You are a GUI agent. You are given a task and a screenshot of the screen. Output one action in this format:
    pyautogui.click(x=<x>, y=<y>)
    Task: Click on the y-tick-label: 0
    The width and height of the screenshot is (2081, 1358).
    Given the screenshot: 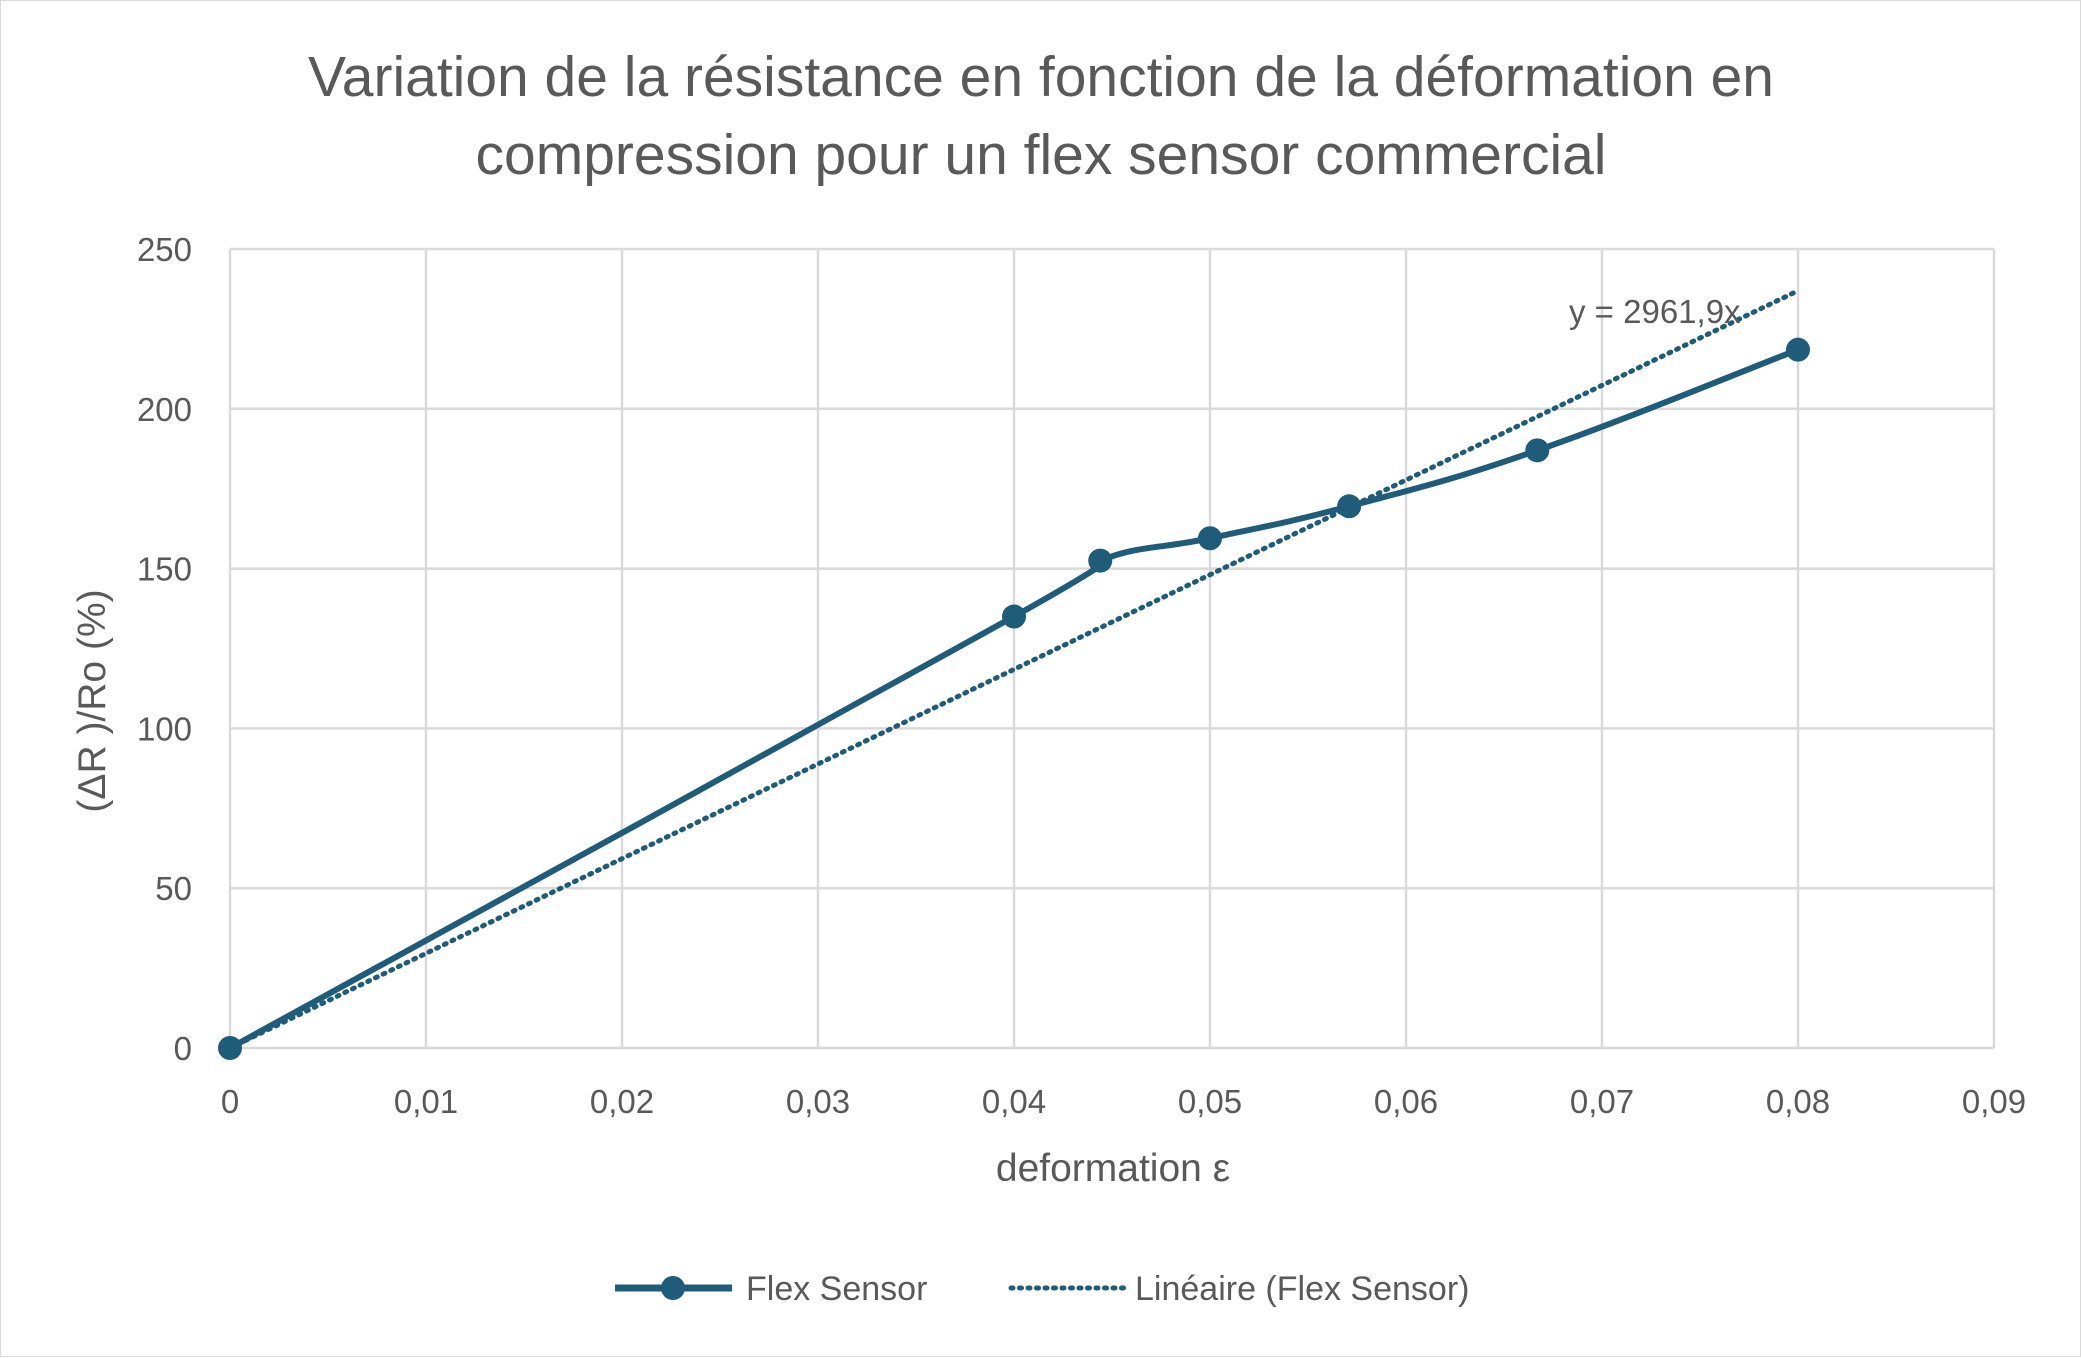 What is the action you would take?
    pyautogui.click(x=183, y=1048)
    